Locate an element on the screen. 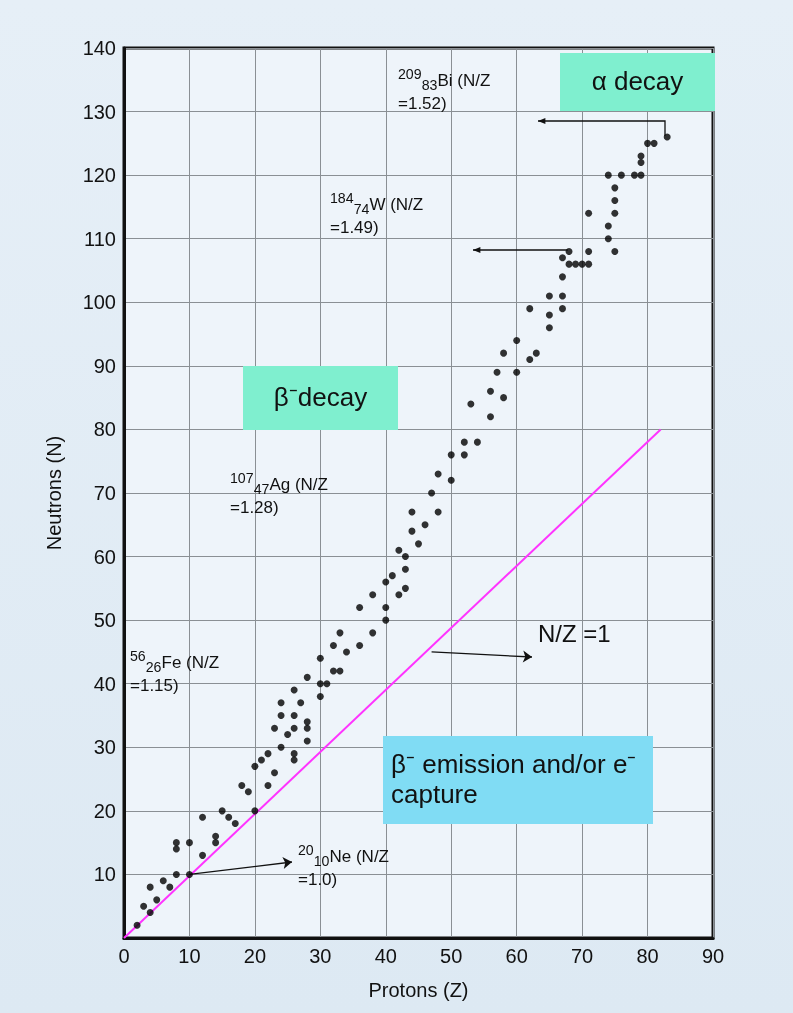 This screenshot has height=1013, width=793. y-tick-label: 30 is located at coordinates (104, 747).